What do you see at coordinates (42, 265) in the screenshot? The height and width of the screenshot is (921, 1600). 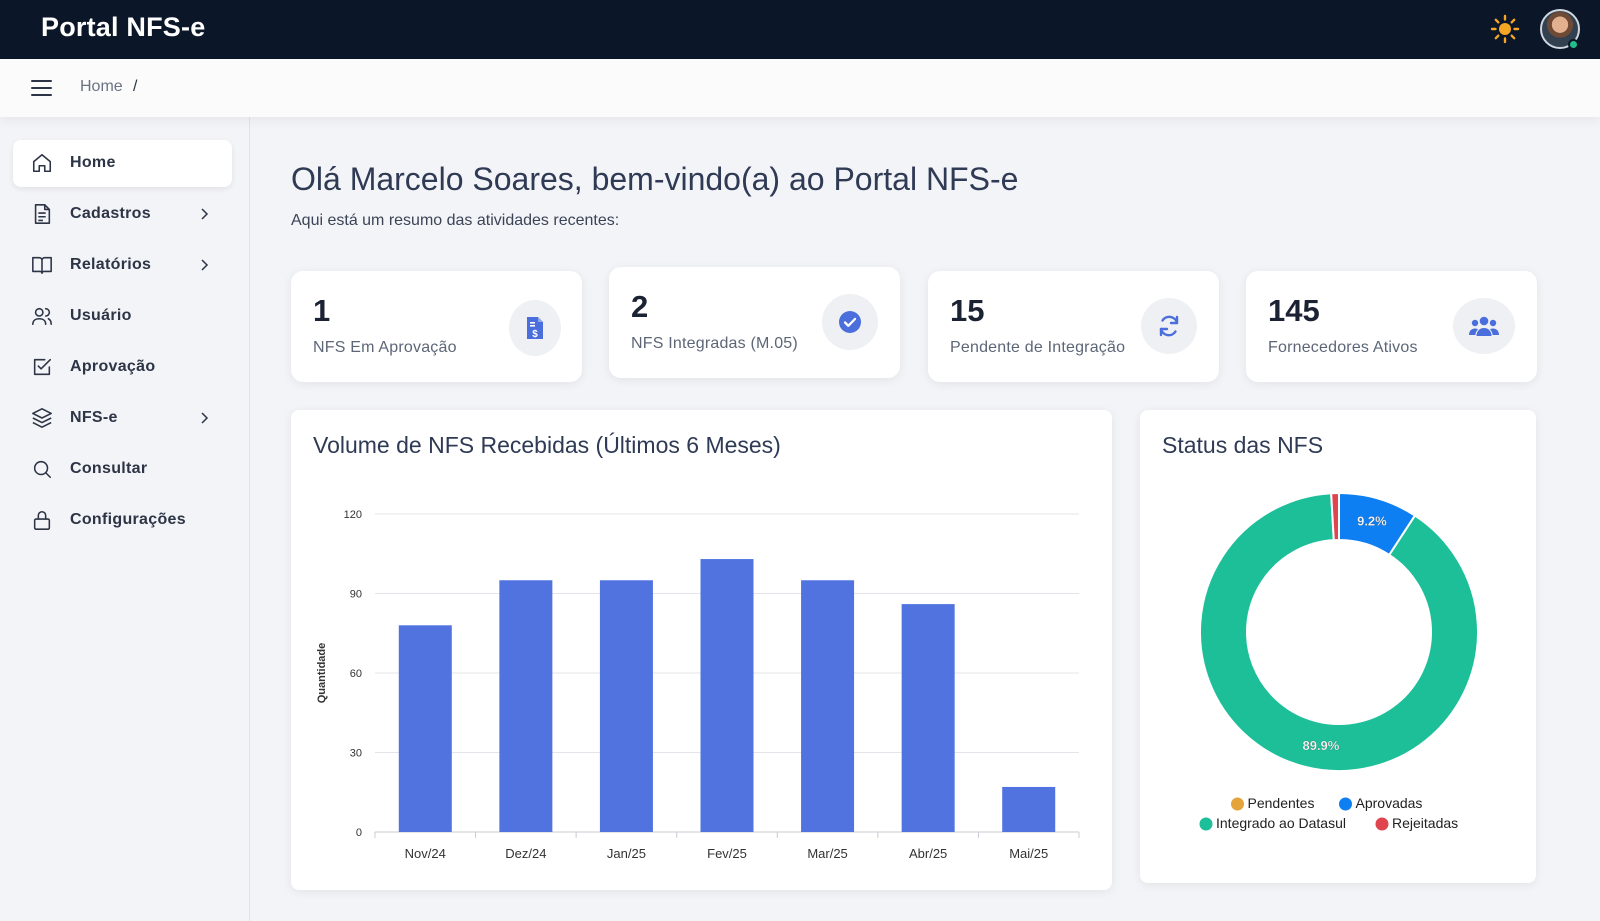 I see `book-icon` at bounding box center [42, 265].